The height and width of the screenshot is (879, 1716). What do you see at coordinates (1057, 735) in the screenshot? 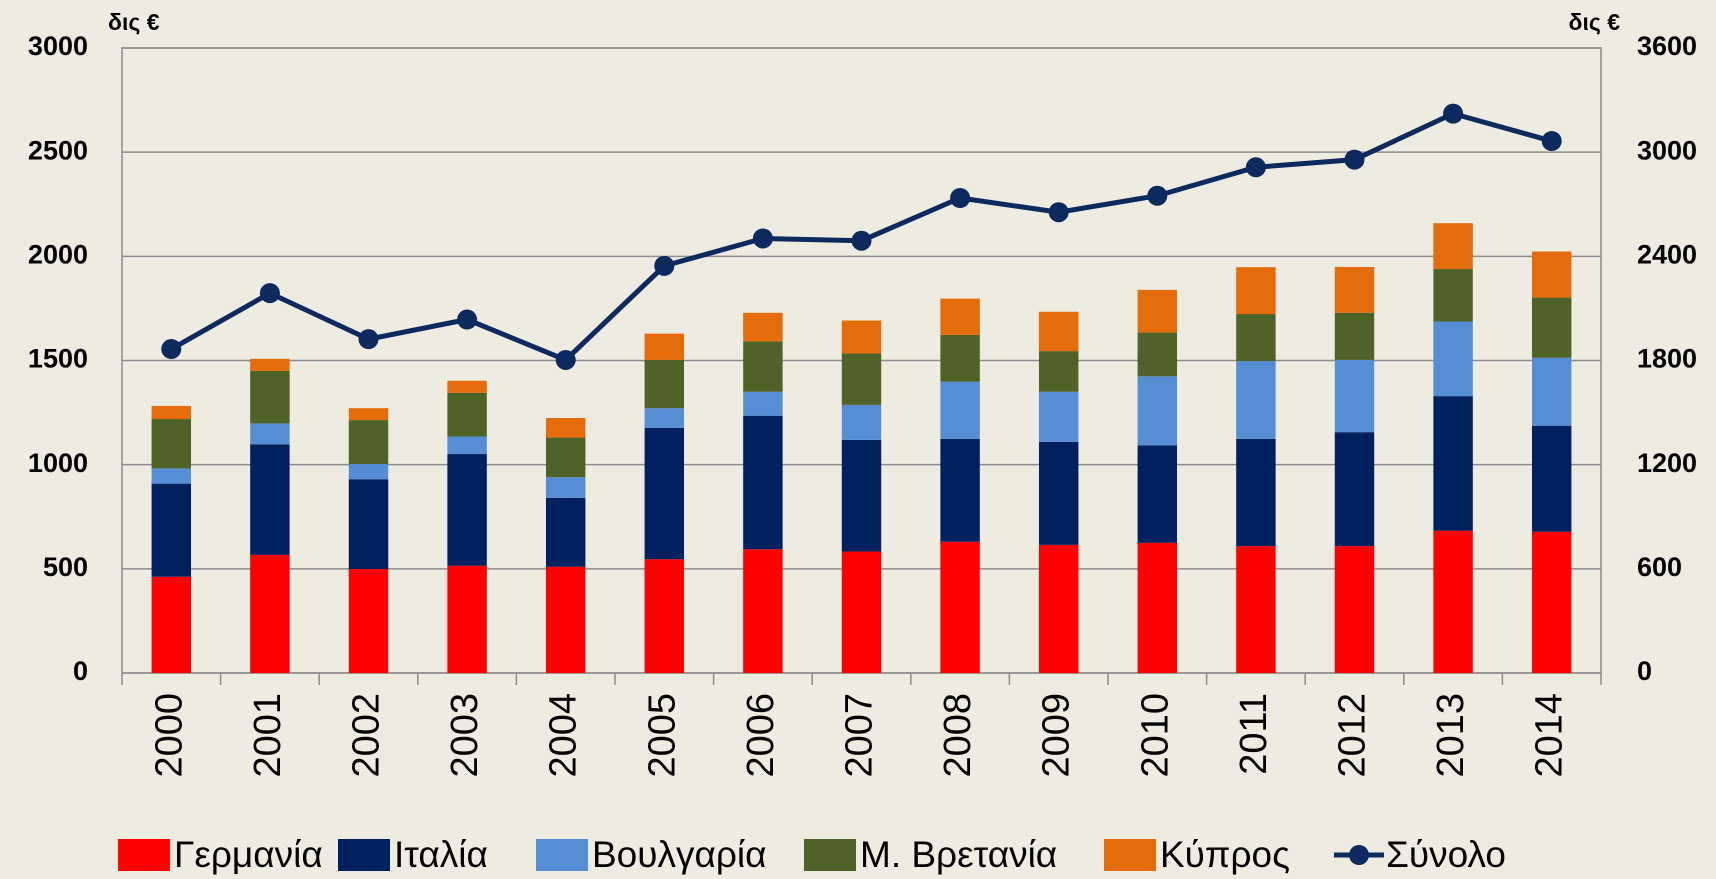
I see `x-tick-label: 2009` at bounding box center [1057, 735].